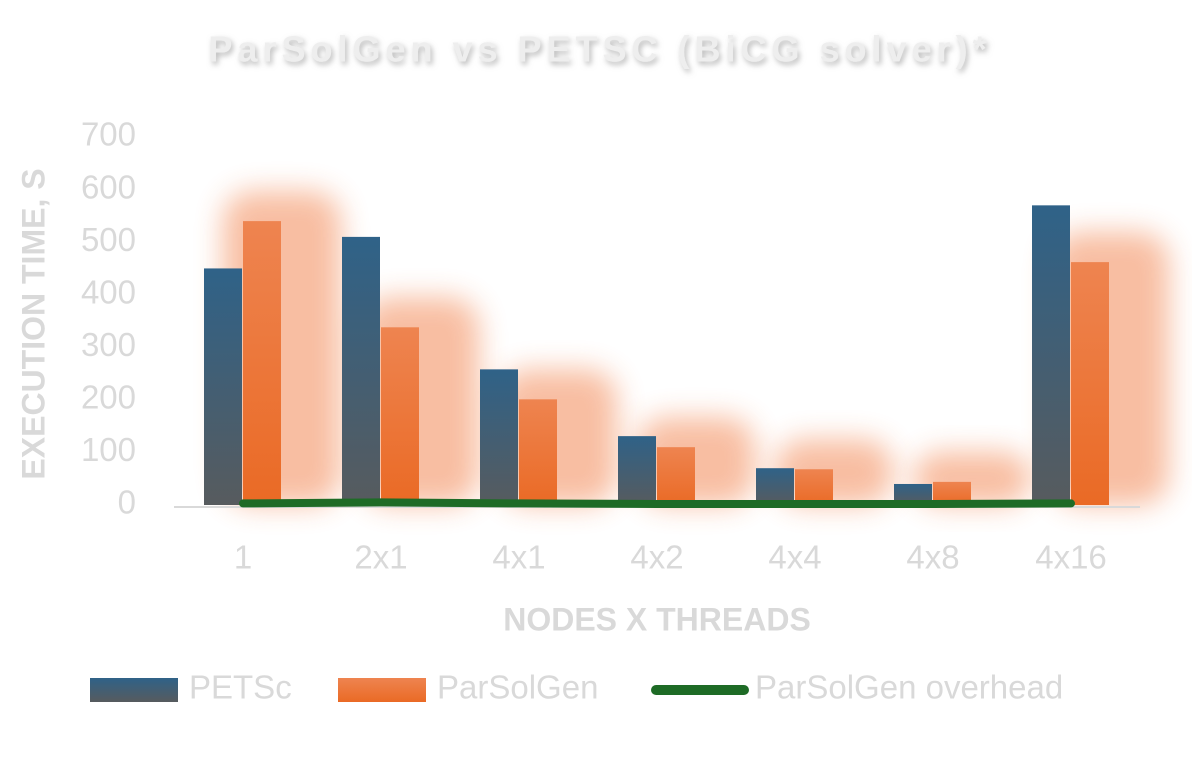 The width and height of the screenshot is (1192, 762). I want to click on x-tick-label: 4x16, so click(1071, 557).